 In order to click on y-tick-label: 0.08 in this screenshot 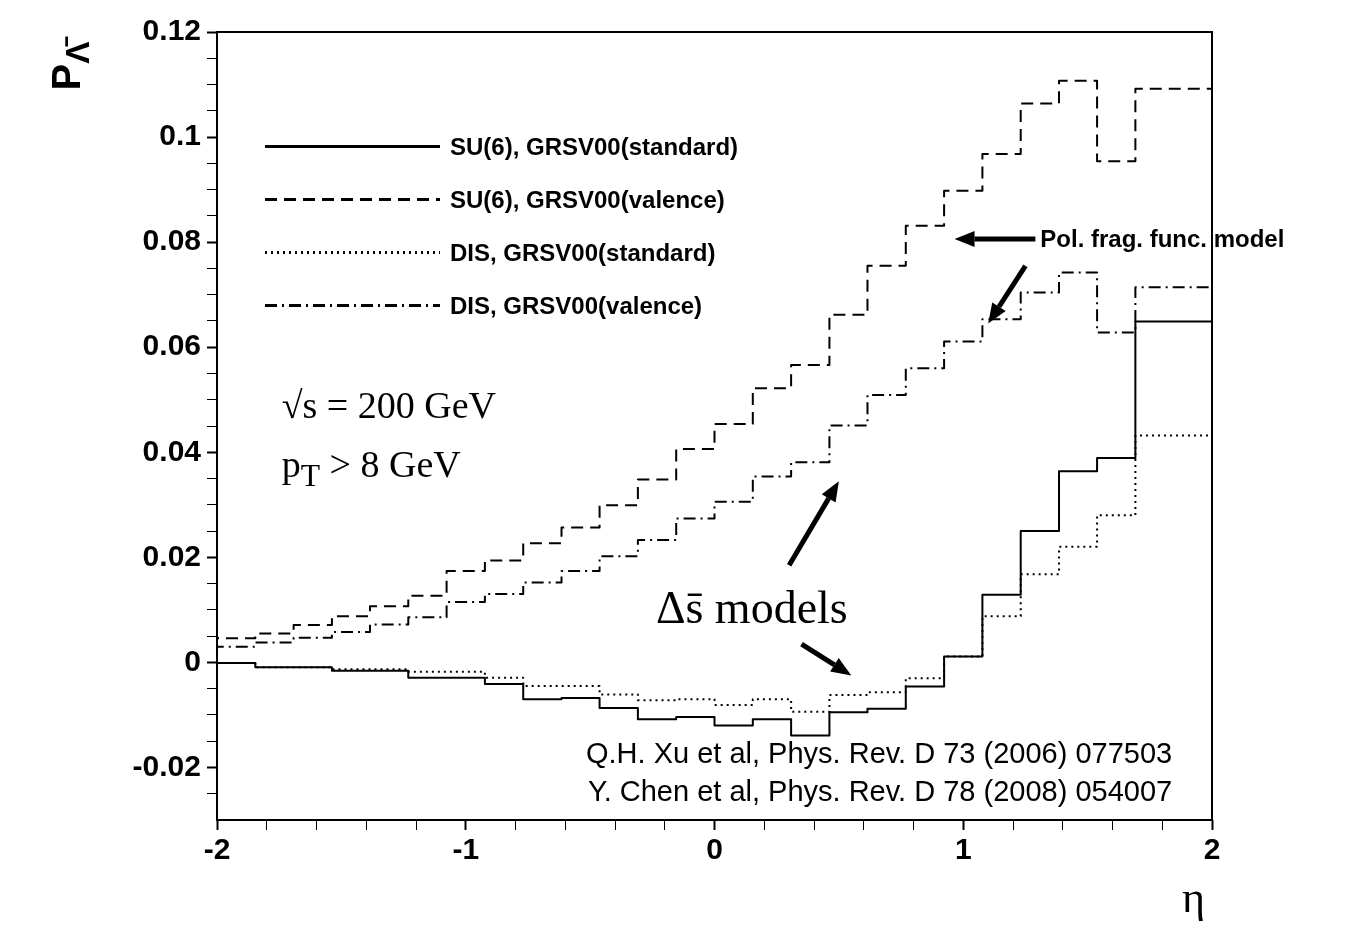, I will do `click(171, 240)`.